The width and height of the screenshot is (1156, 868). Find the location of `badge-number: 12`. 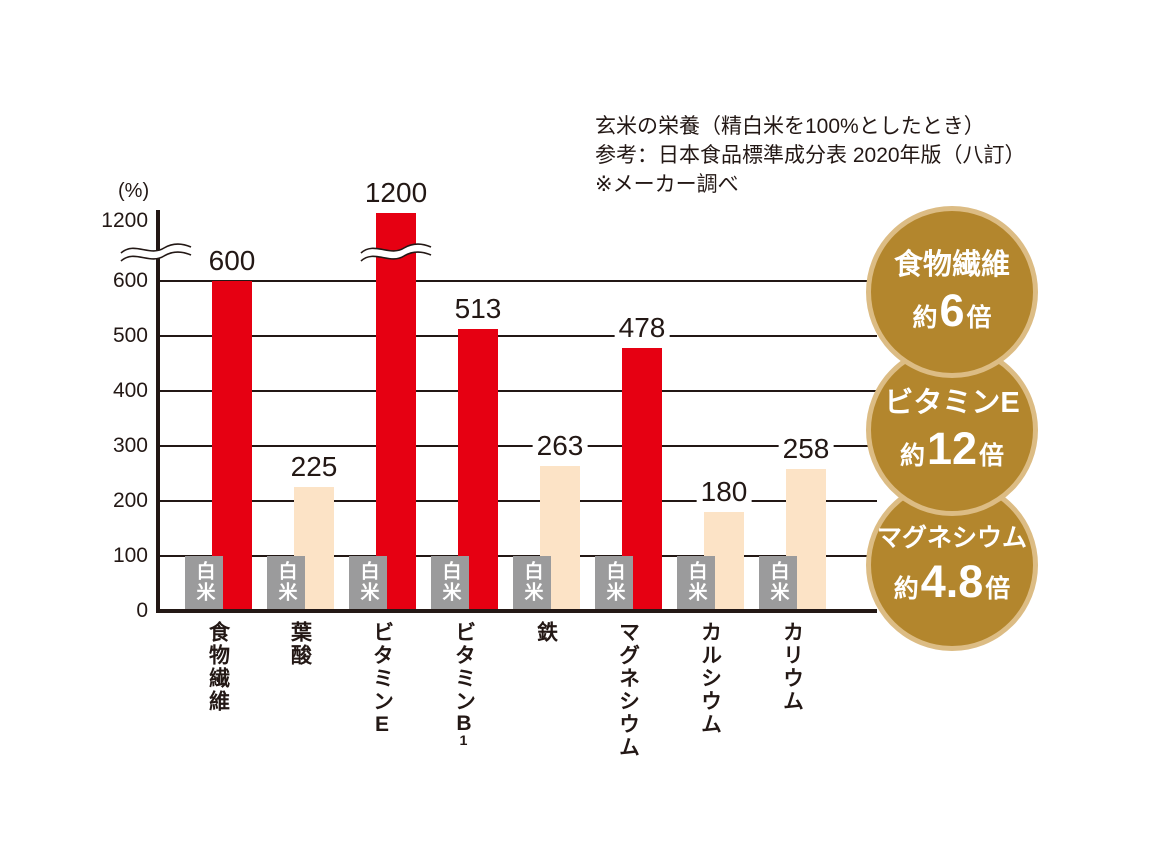

badge-number: 12 is located at coordinates (952, 448).